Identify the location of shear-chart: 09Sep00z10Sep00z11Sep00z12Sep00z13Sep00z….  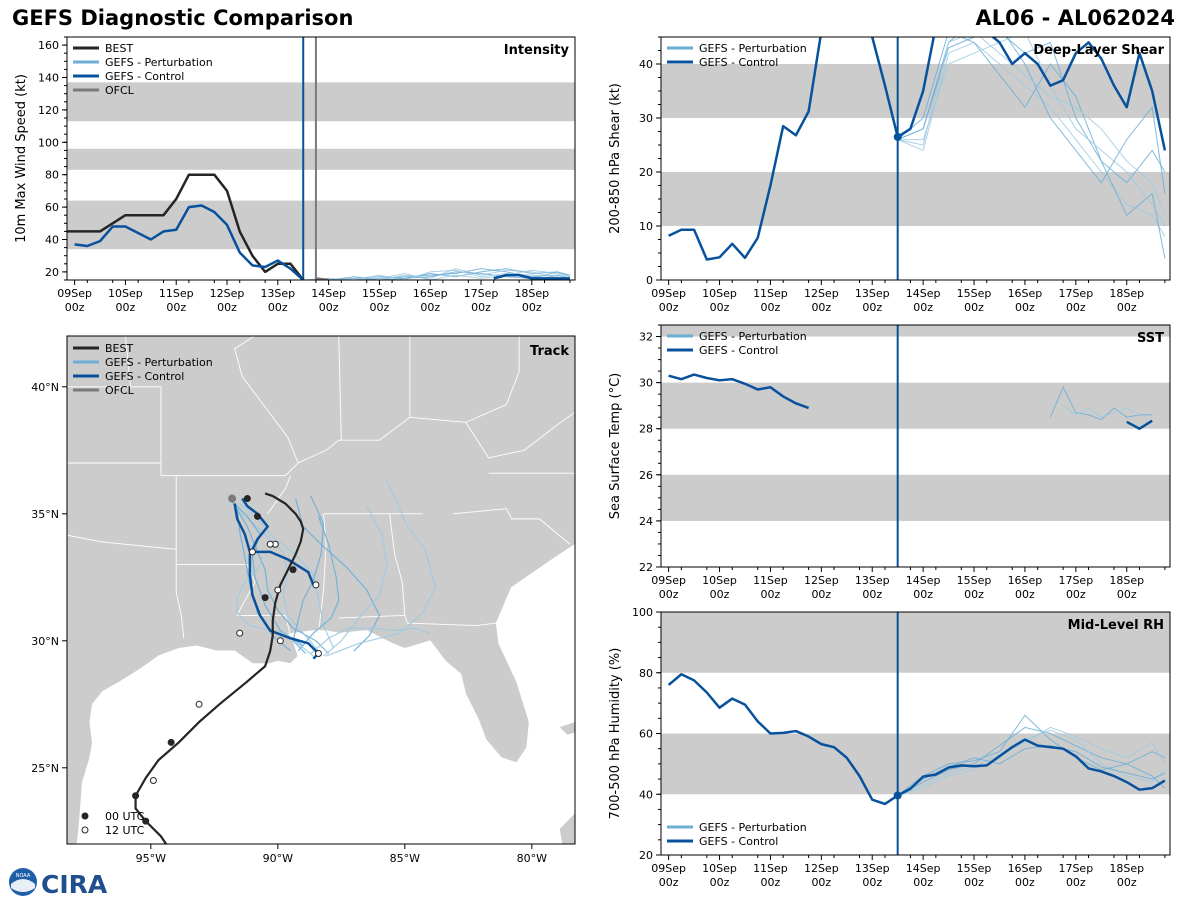
(889, 175).